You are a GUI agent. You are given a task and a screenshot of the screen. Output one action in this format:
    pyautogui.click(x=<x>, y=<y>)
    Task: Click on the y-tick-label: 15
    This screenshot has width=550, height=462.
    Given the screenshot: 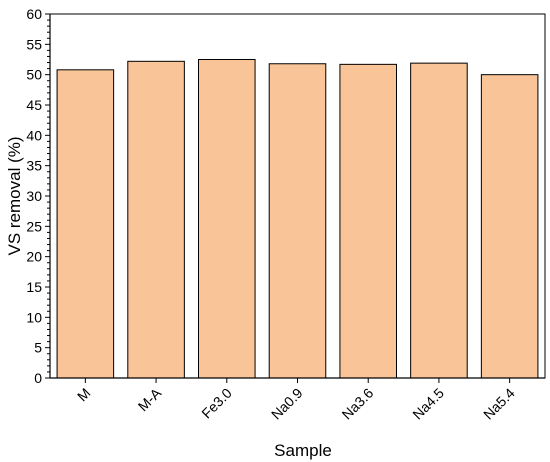 What is the action you would take?
    pyautogui.click(x=34, y=287)
    